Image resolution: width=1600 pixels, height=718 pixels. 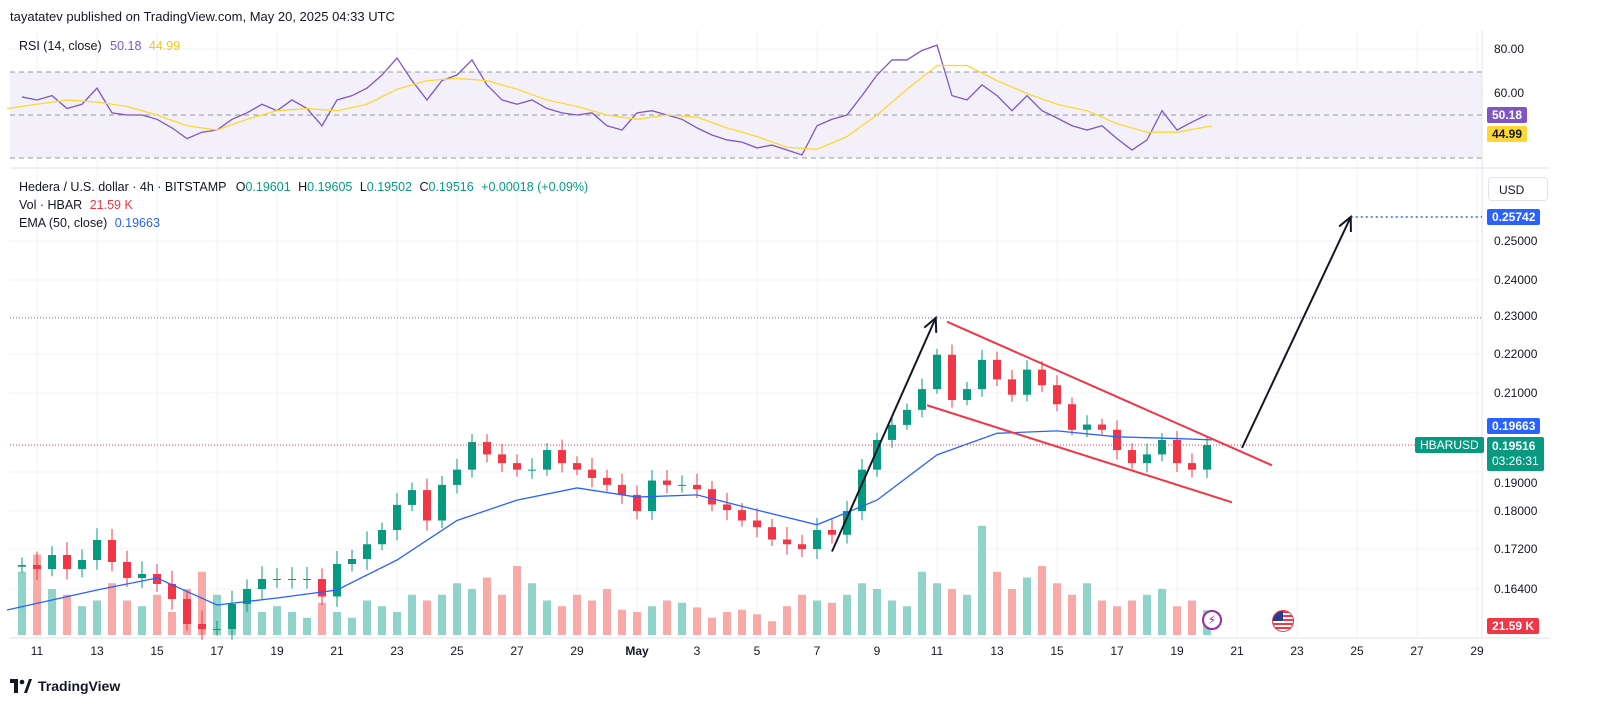 What do you see at coordinates (1509, 93) in the screenshot?
I see `rsi-tick: 60.00` at bounding box center [1509, 93].